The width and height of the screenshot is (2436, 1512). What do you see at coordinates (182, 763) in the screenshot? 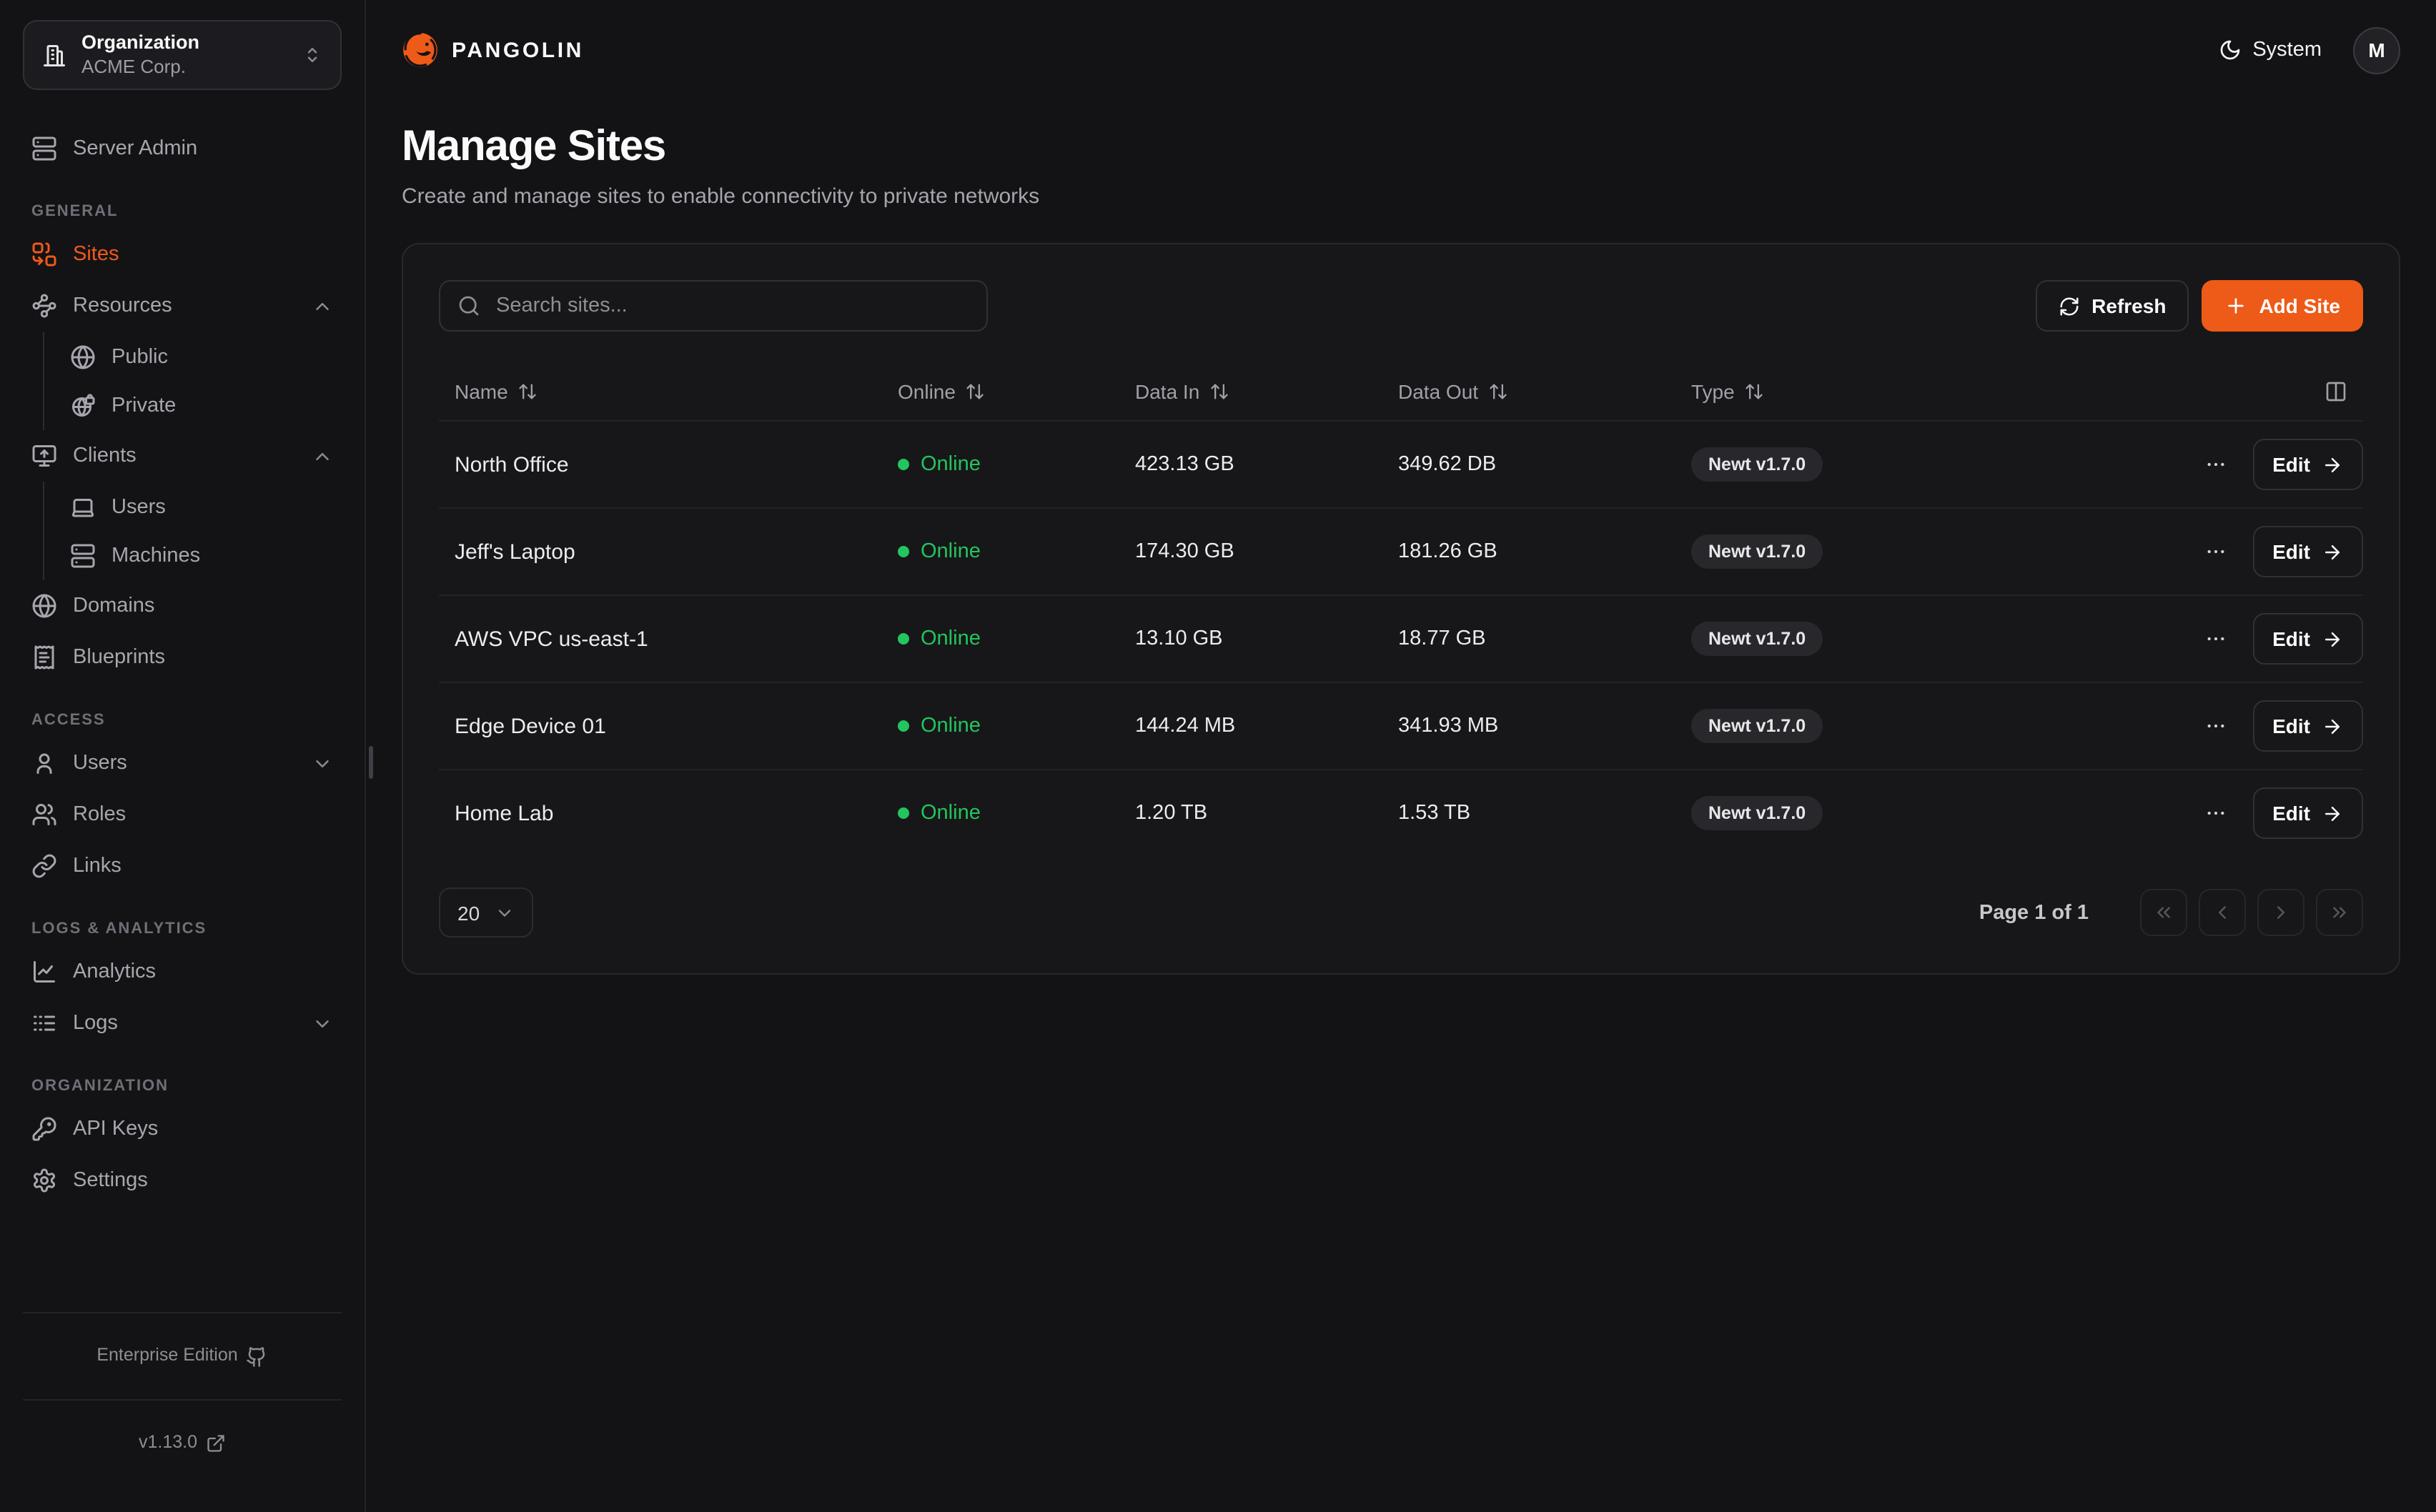
I see `sidebar-item-users: Users` at bounding box center [182, 763].